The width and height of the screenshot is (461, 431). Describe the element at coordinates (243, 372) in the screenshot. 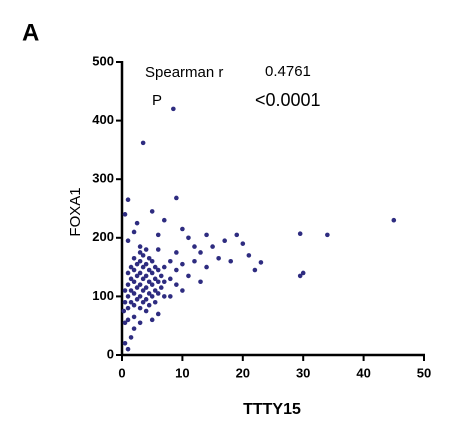

I see `x-tick-label: 20` at that location.